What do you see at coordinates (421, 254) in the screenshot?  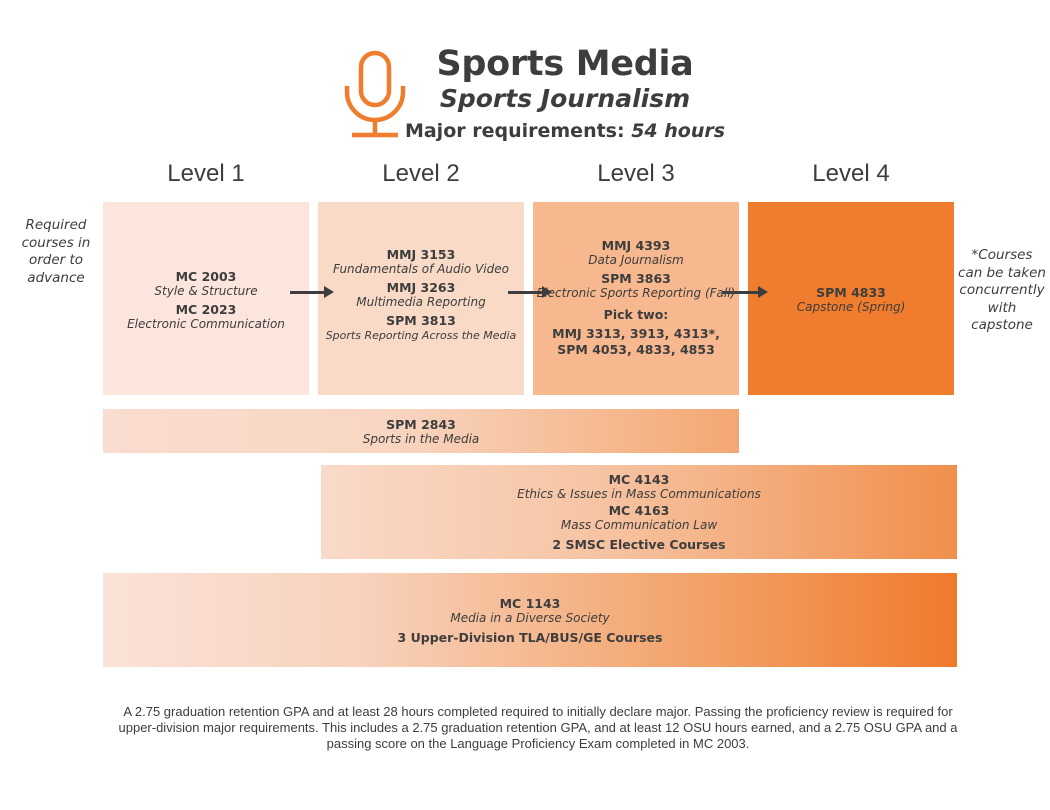 I see `course-code: MMJ 3153` at bounding box center [421, 254].